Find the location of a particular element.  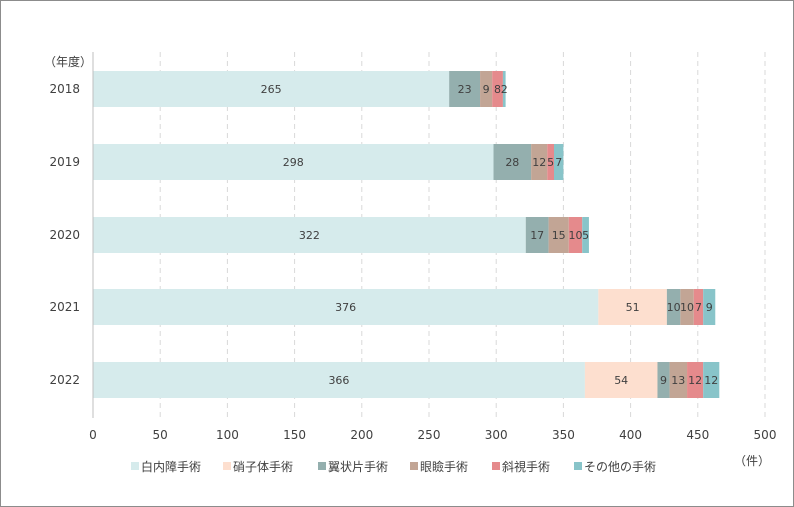

x-tick-label: 400 is located at coordinates (630, 435).